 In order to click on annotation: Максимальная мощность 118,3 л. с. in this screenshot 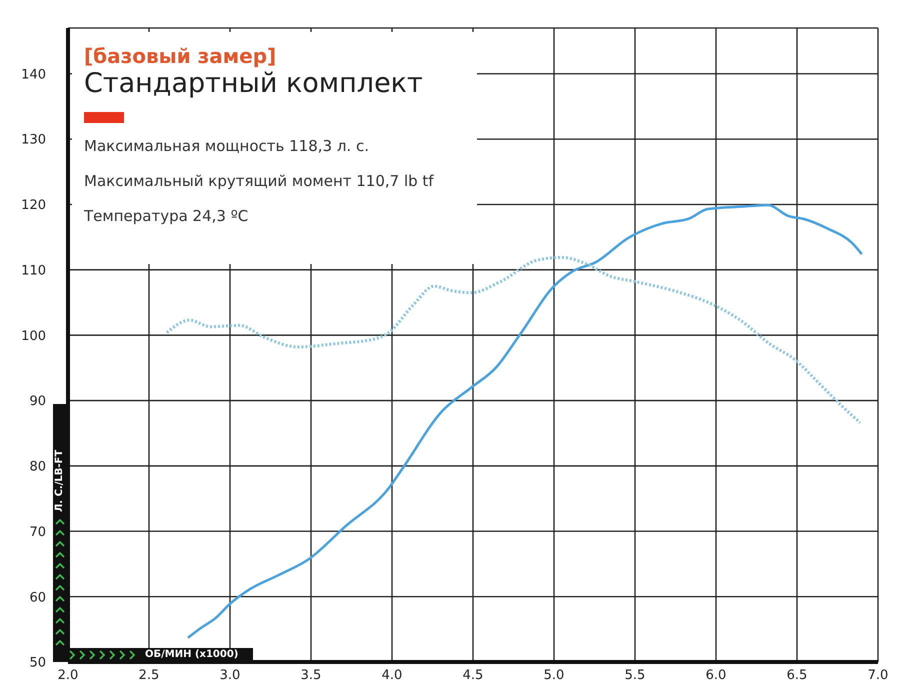, I will do `click(227, 146)`.